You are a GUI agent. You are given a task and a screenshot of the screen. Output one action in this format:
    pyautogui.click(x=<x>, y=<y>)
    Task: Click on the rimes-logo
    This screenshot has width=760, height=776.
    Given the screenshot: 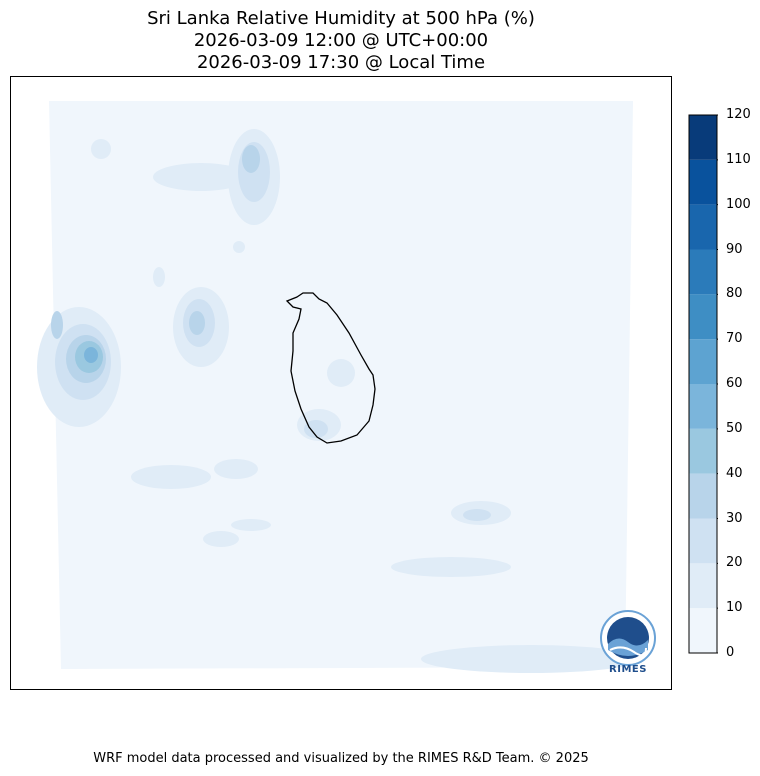 What is the action you would take?
    pyautogui.click(x=628, y=638)
    